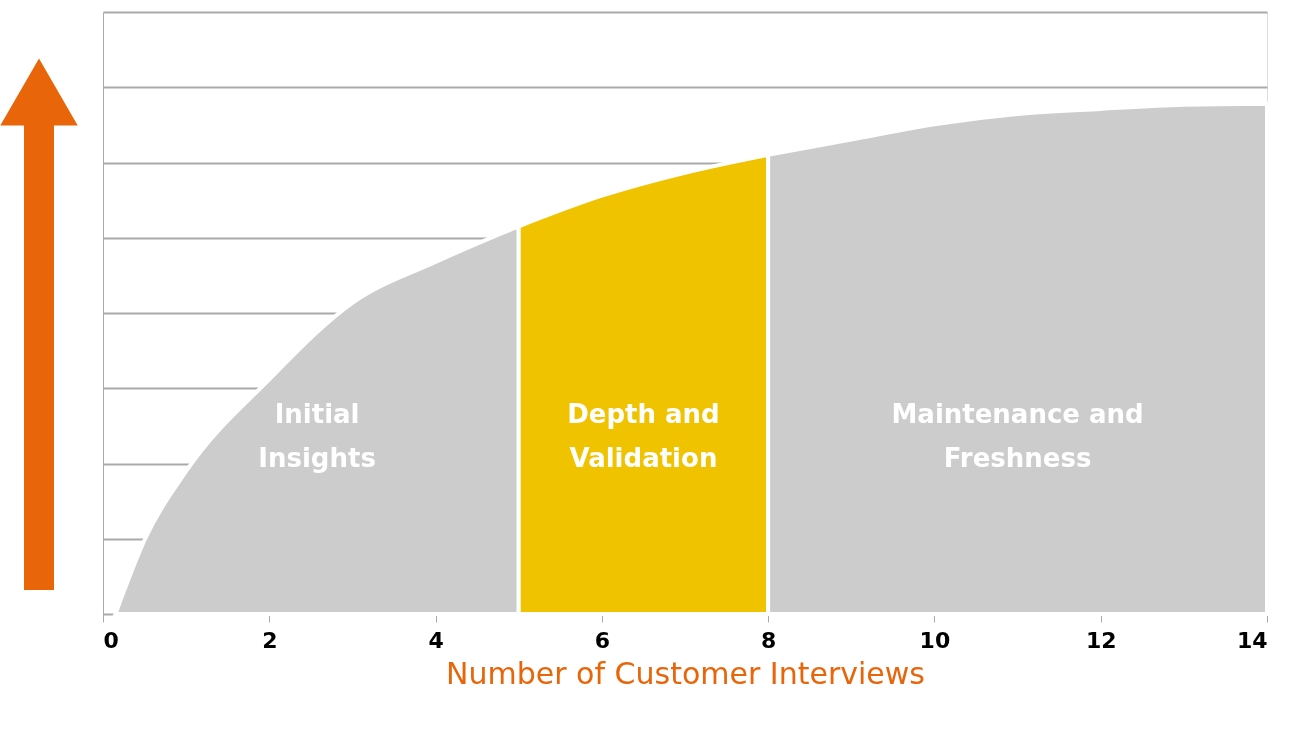 Image resolution: width=1301 pixels, height=736 pixels. What do you see at coordinates (111, 640) in the screenshot?
I see `x-tick-label: 0` at bounding box center [111, 640].